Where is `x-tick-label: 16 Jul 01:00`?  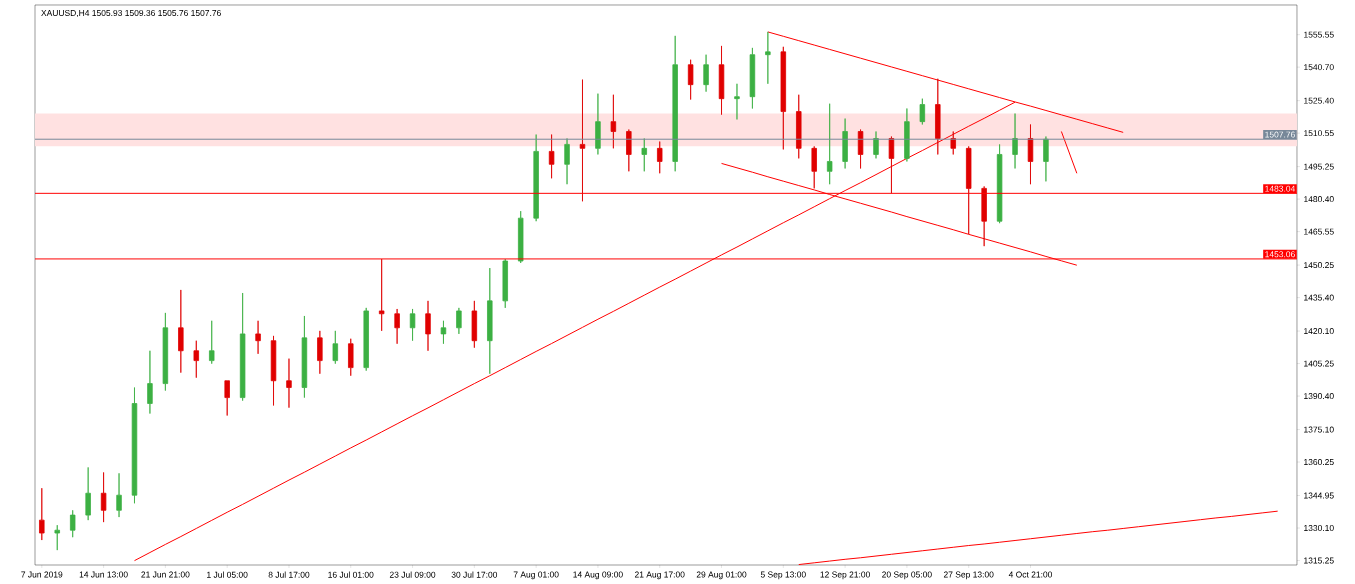 x-tick-label: 16 Jul 01:00 is located at coordinates (351, 574).